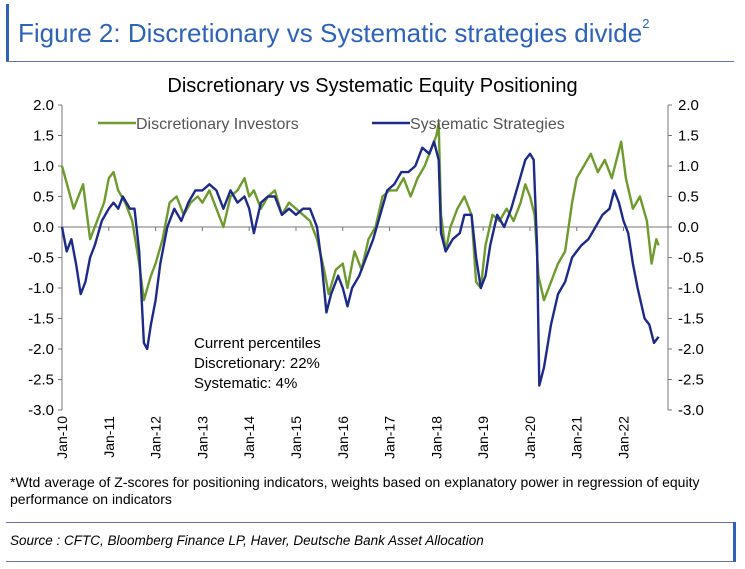 The width and height of the screenshot is (745, 569). What do you see at coordinates (688, 197) in the screenshot?
I see `y-tick-label-right: 0.5` at bounding box center [688, 197].